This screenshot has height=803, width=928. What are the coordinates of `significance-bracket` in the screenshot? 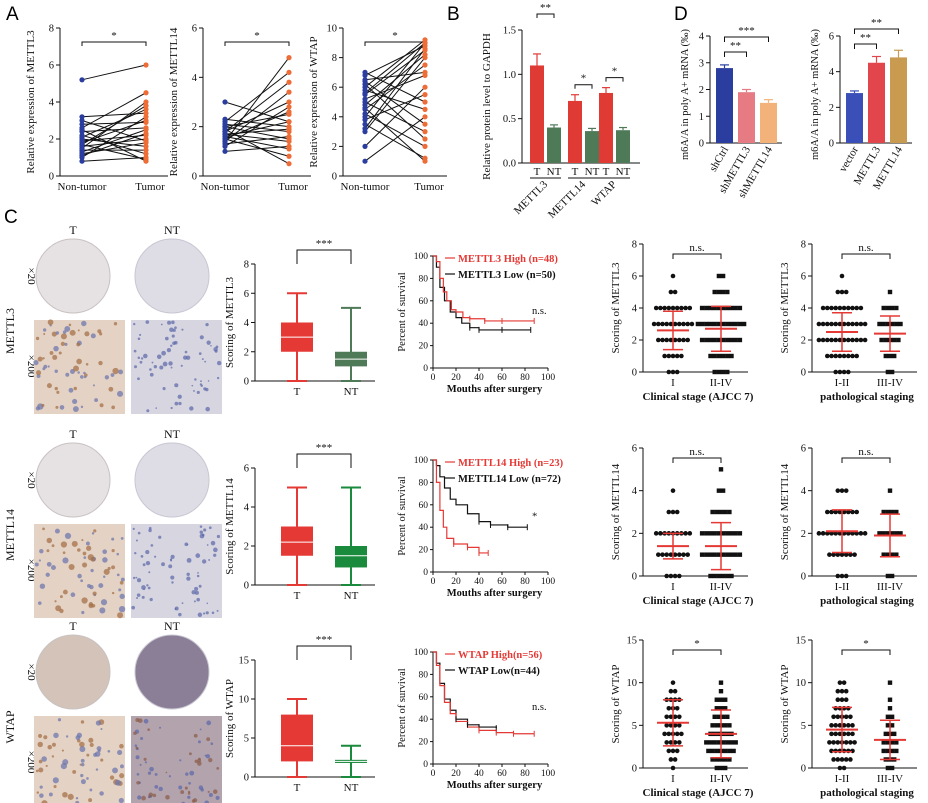 It's located at (583, 86).